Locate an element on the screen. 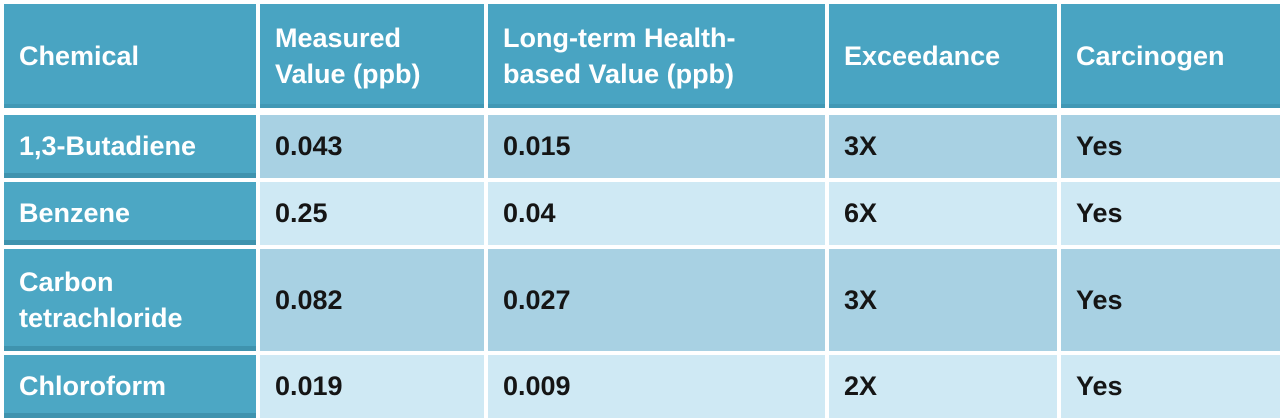  cell-chemical-name: Carbon tetrachloride is located at coordinates (130, 300).